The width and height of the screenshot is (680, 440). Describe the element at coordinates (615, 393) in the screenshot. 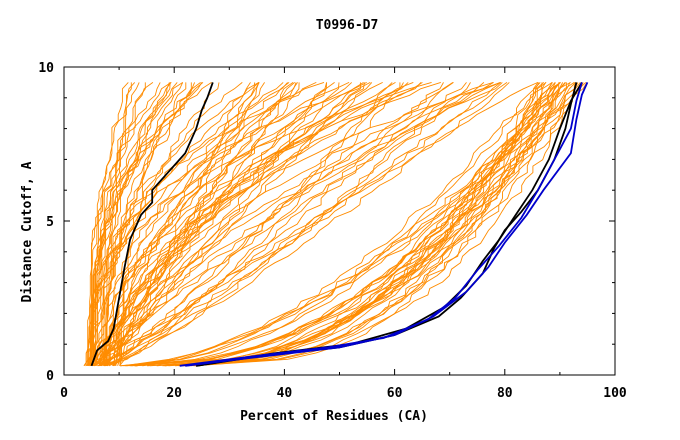

I see `x-tick-label: 100` at that location.